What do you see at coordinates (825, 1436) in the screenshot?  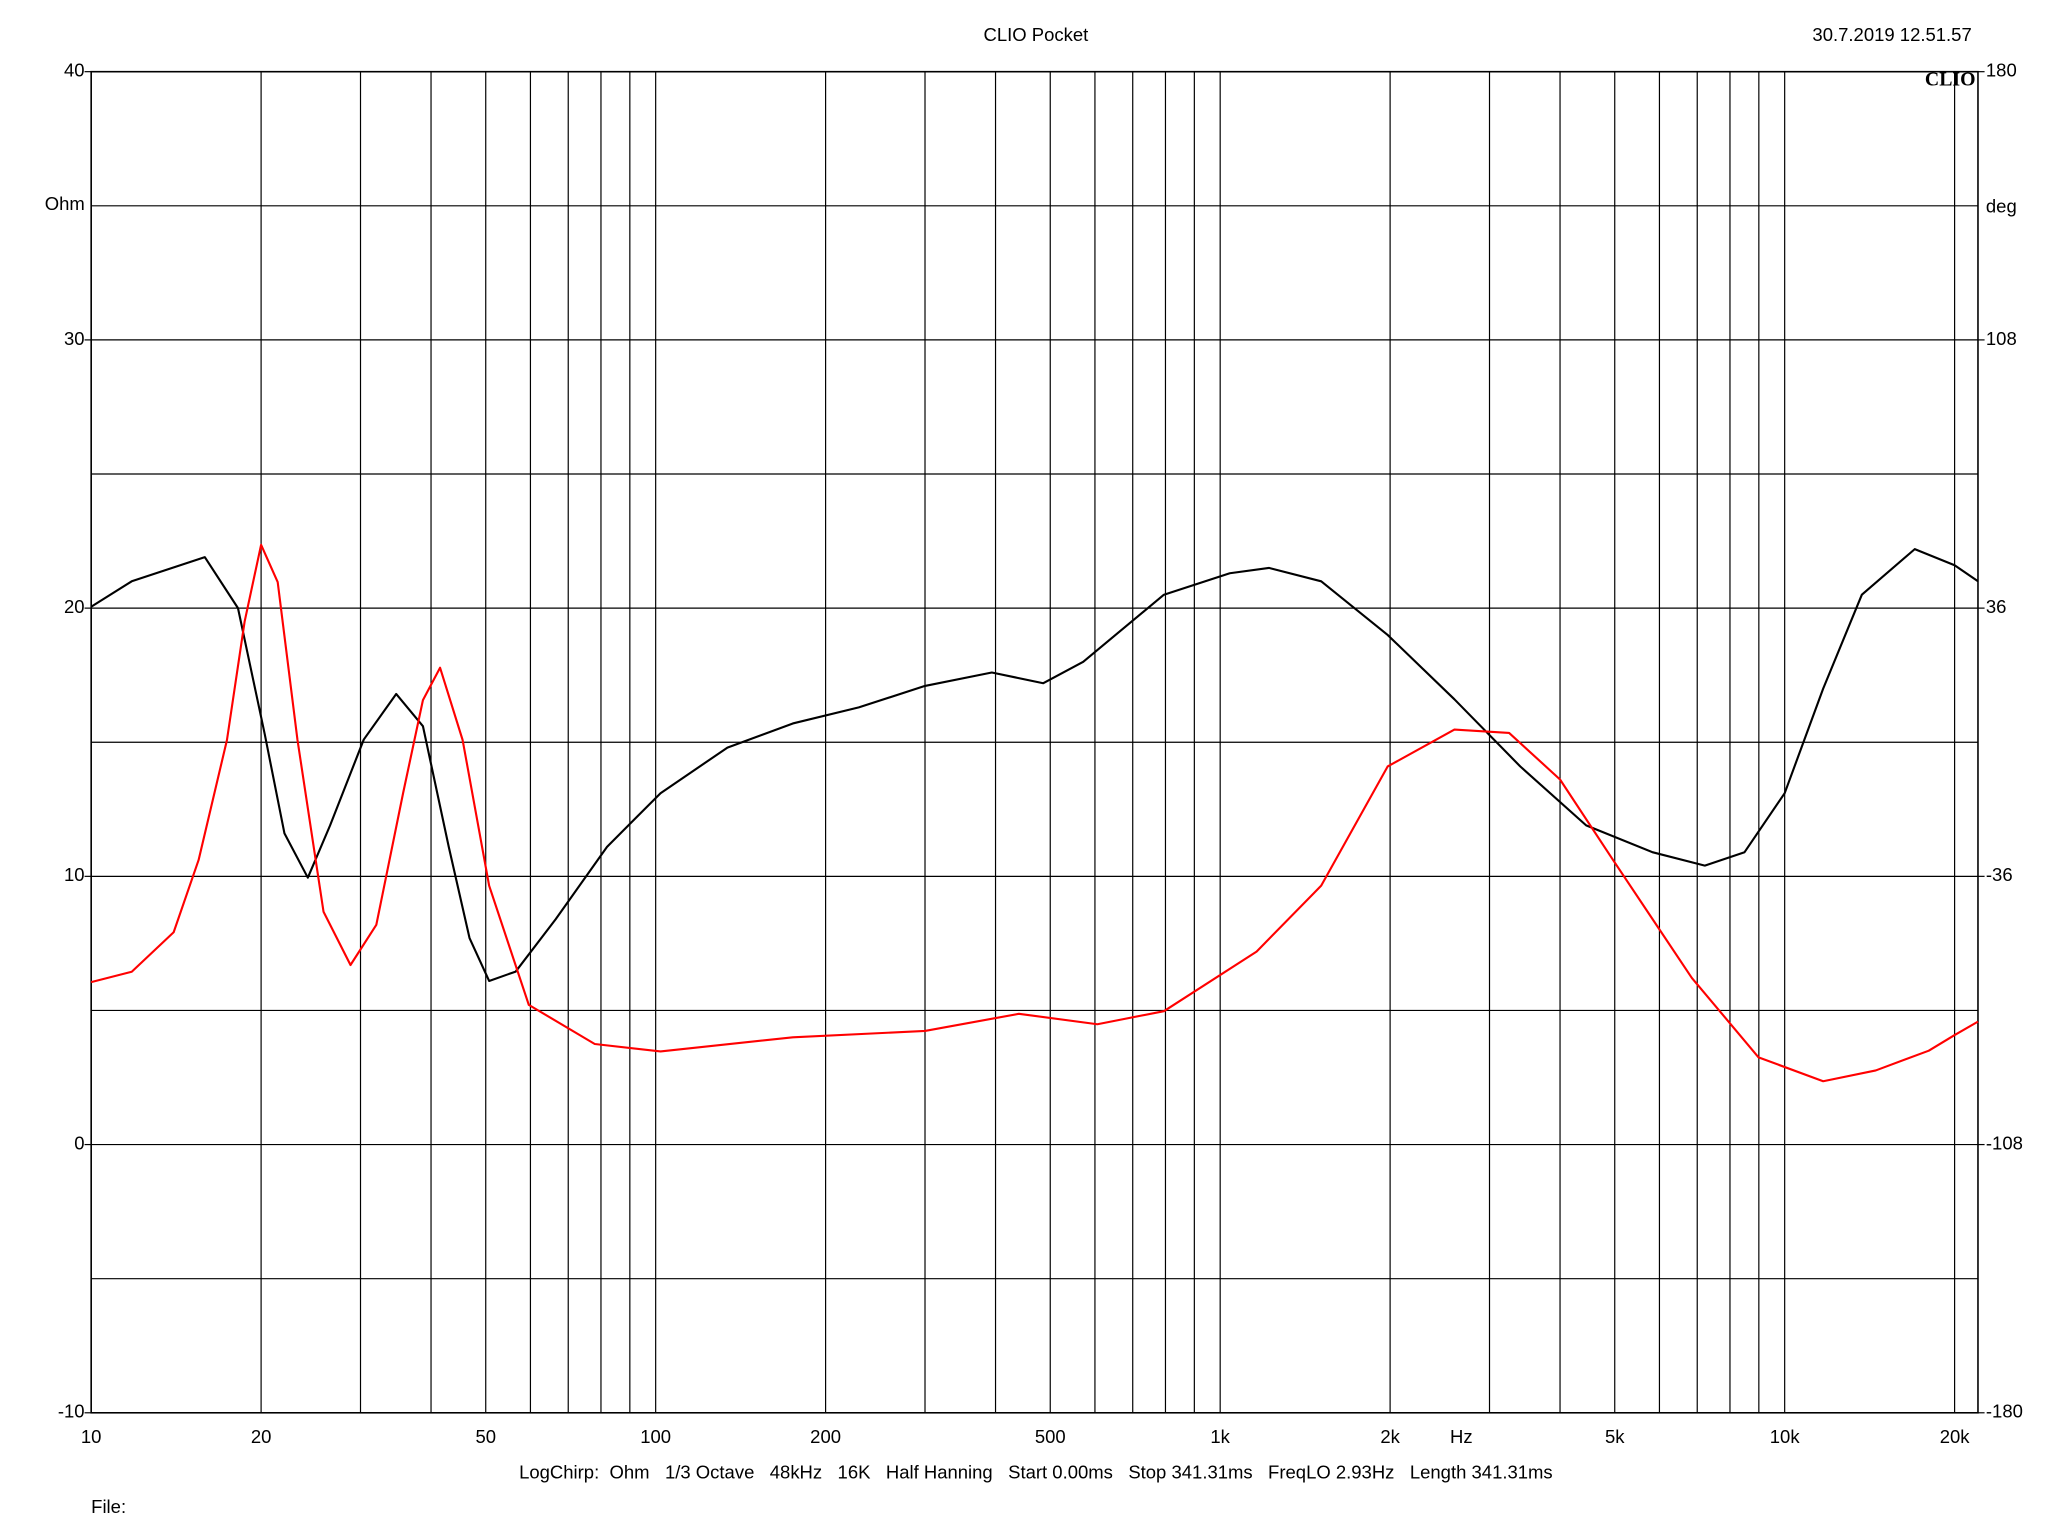 I see `x-tick-label: 200` at bounding box center [825, 1436].